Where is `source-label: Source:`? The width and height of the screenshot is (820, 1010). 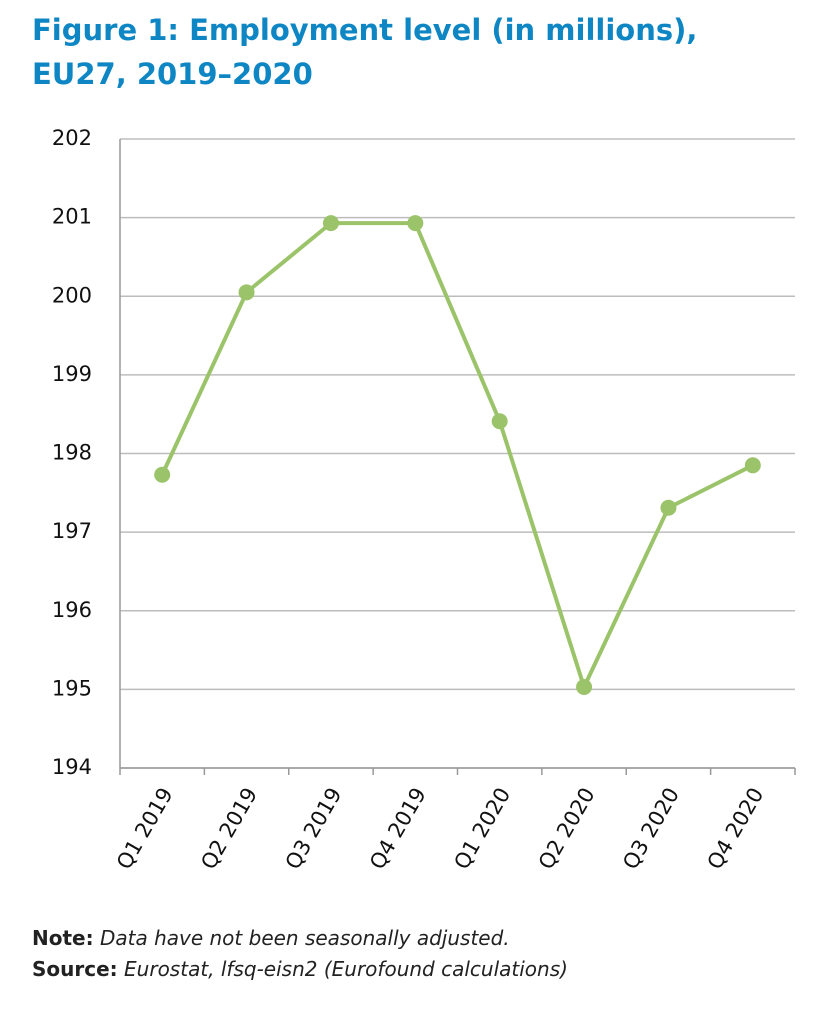 source-label: Source: is located at coordinates (75, 969).